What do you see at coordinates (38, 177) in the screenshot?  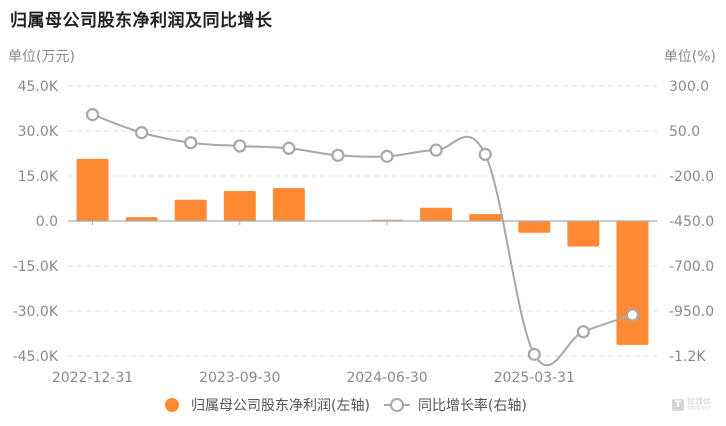 I see `svg-text: 15.0K` at bounding box center [38, 177].